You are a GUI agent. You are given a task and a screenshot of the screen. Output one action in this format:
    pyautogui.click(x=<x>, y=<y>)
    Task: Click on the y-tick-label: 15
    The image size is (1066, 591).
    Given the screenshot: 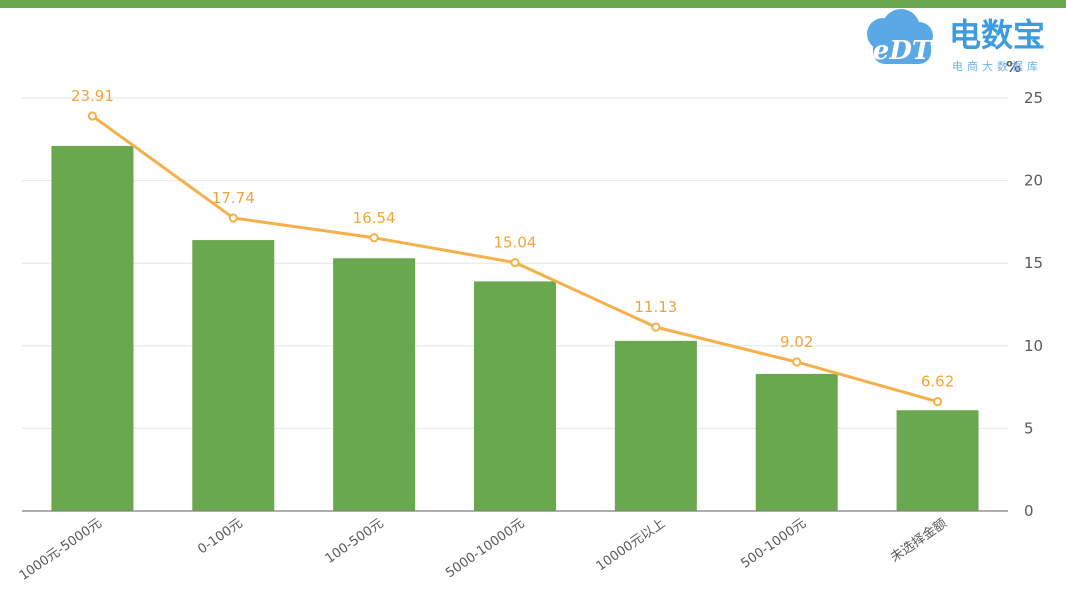 What is the action you would take?
    pyautogui.click(x=1033, y=263)
    